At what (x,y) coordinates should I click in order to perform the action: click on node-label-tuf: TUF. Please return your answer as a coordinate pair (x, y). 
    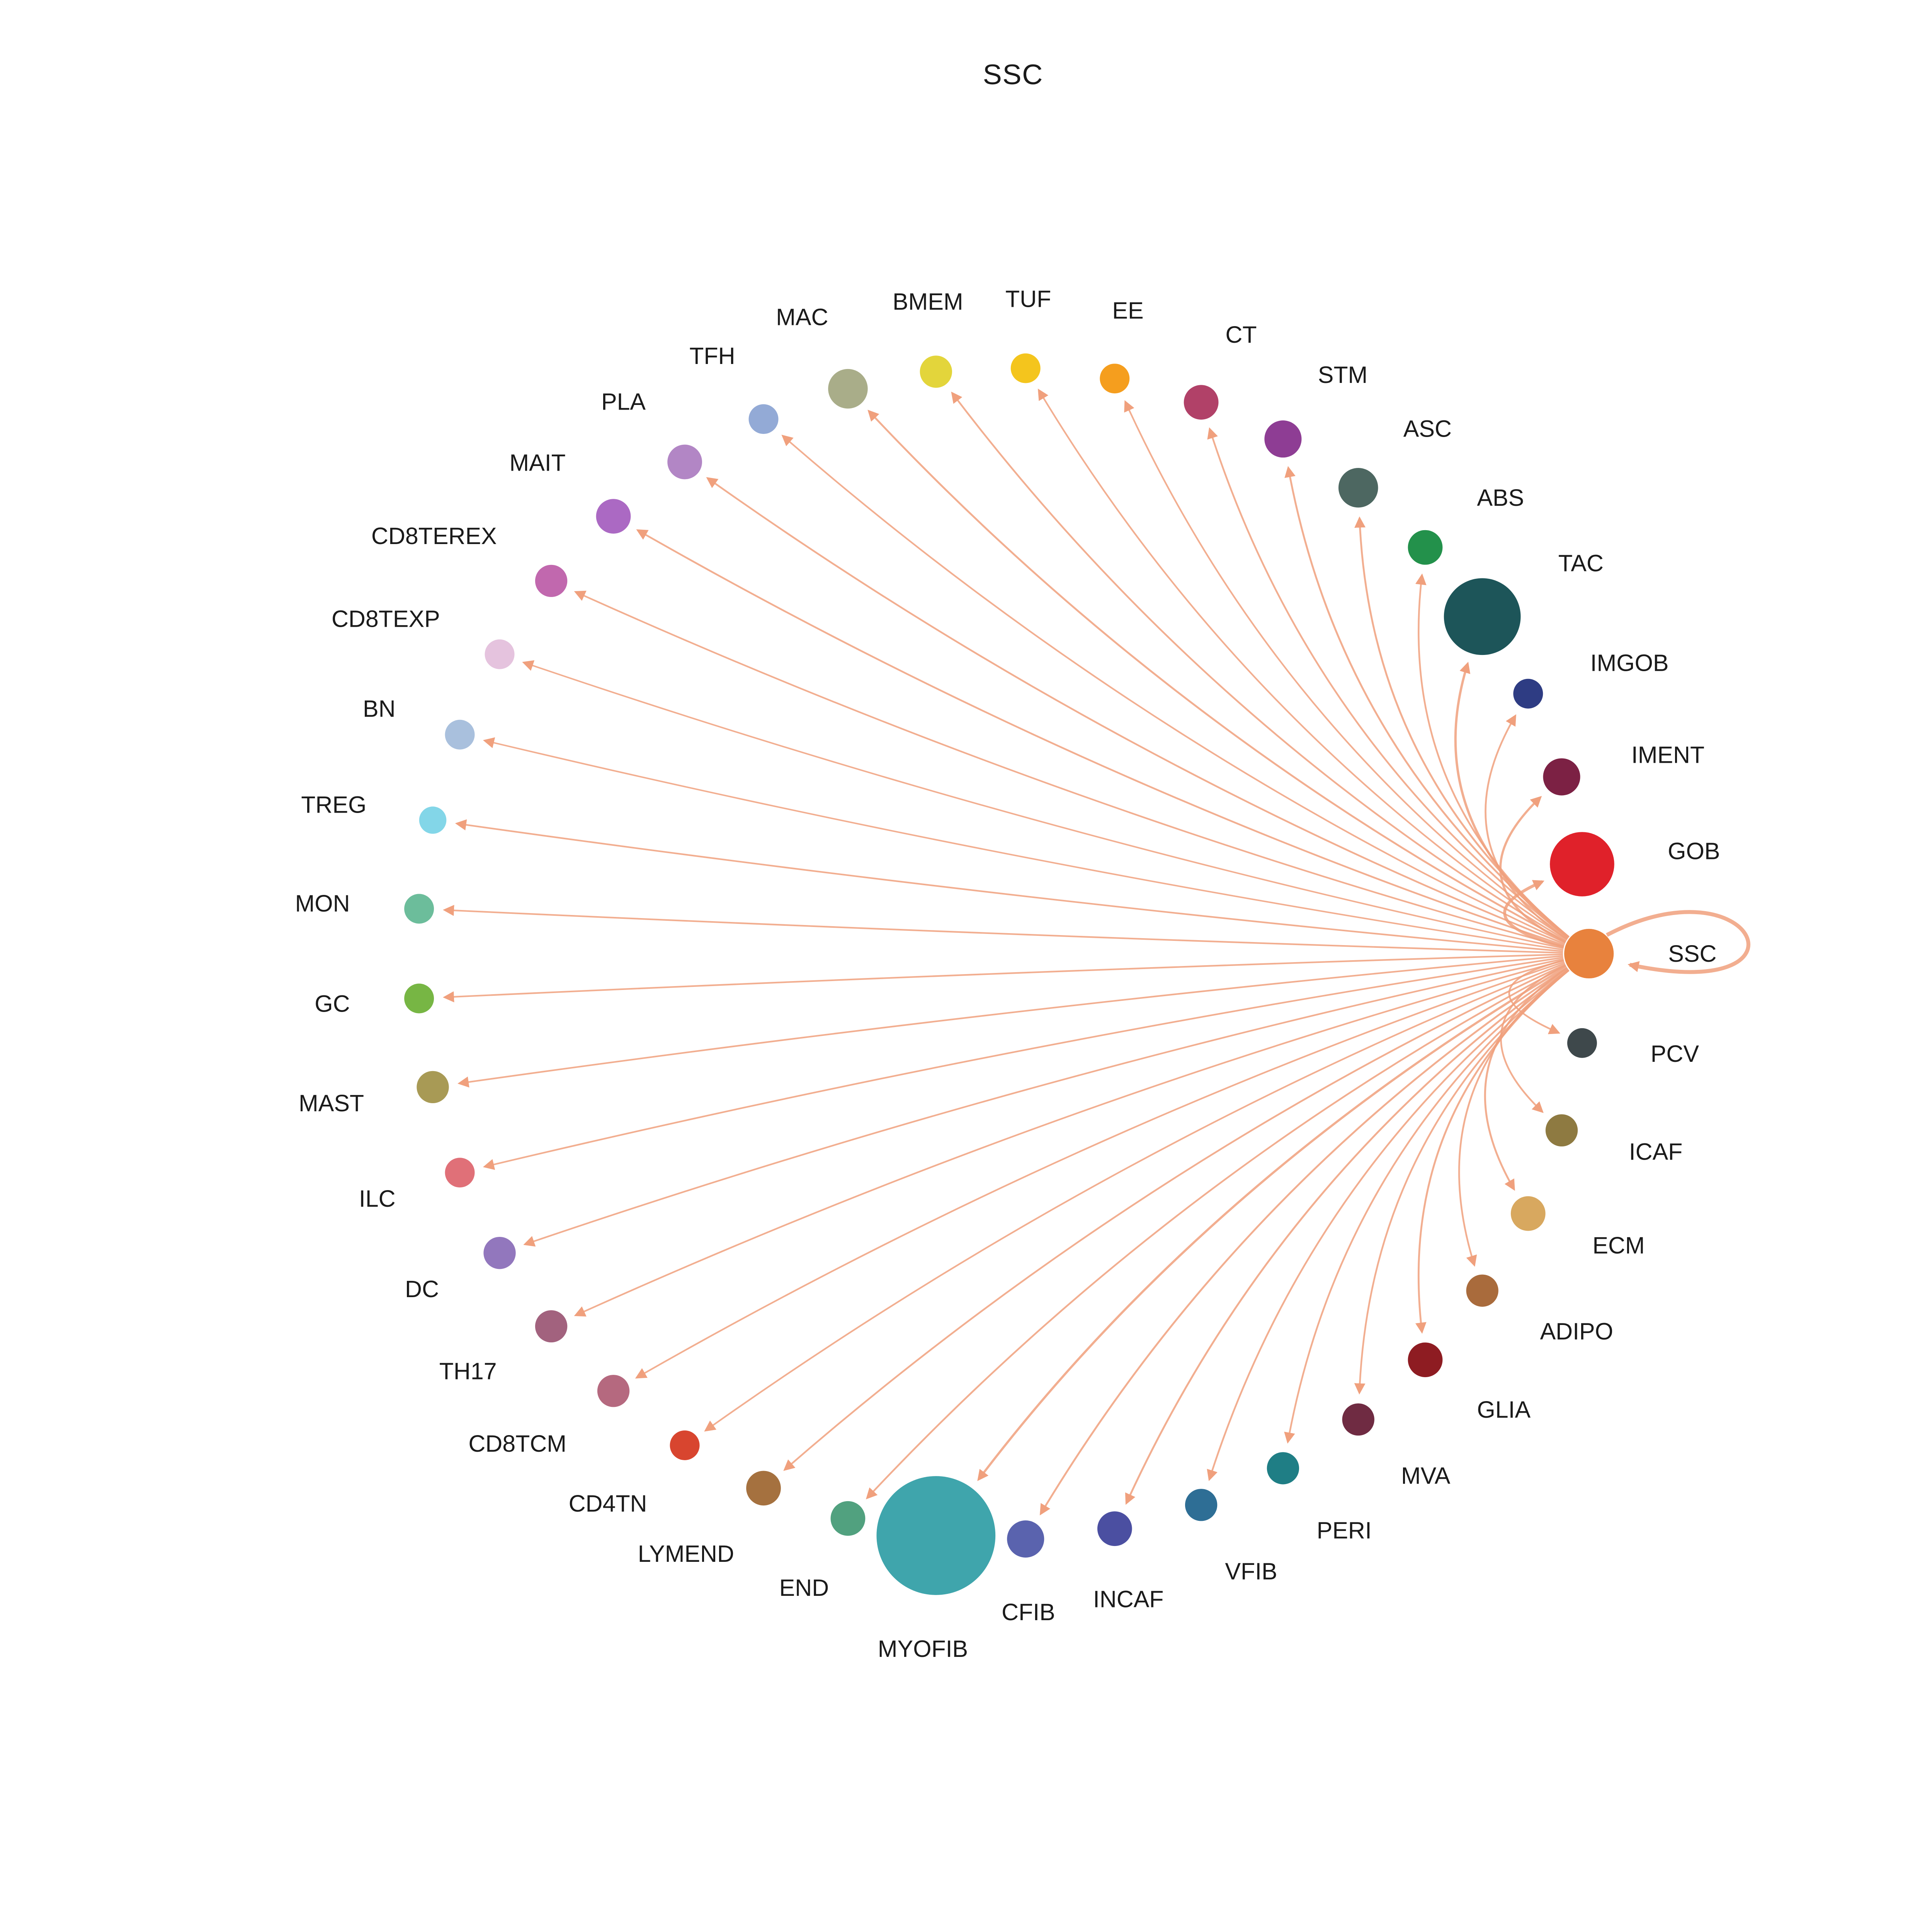
    Looking at the image, I should click on (1028, 299).